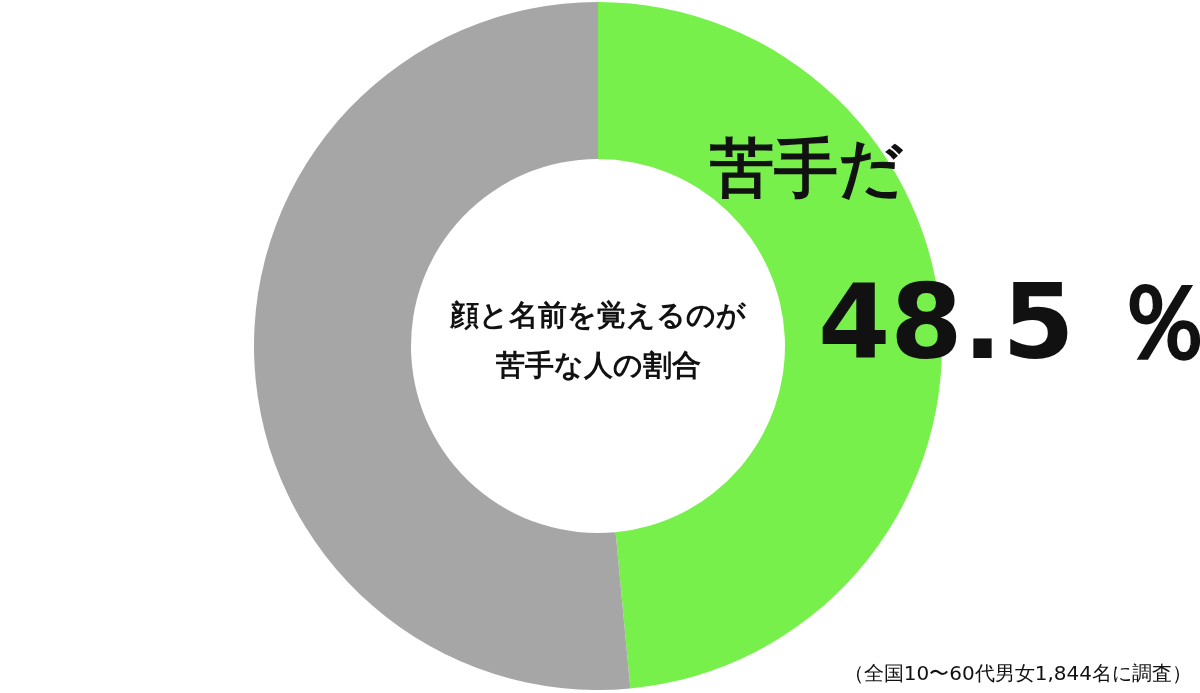 Image resolution: width=1200 pixels, height=693 pixels. I want to click on text: （全国10〜60代男女1,844名に調査）, so click(1017, 673).